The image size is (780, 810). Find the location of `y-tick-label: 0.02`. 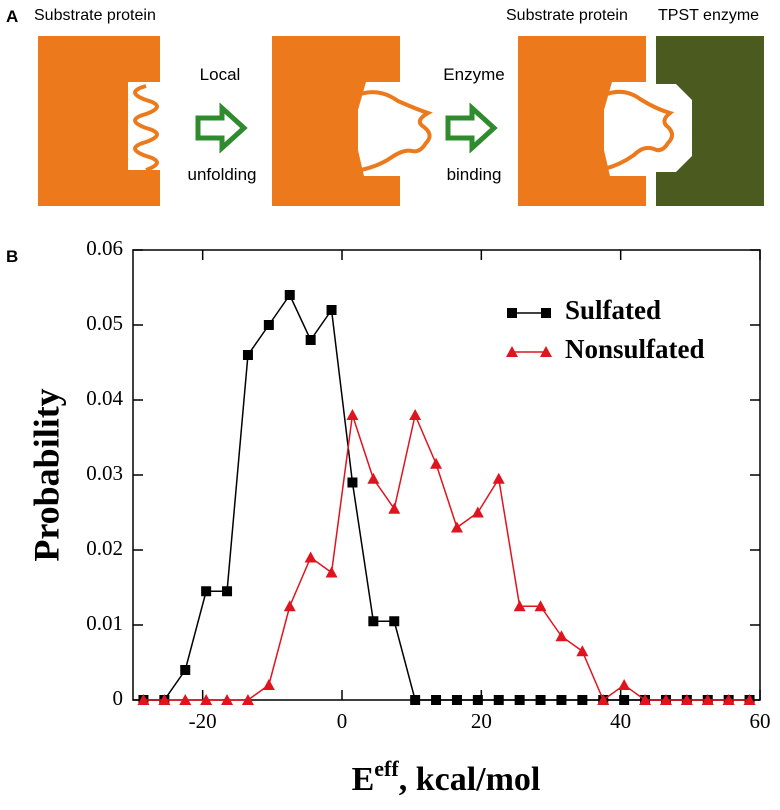

y-tick-label: 0.02 is located at coordinates (104, 548).